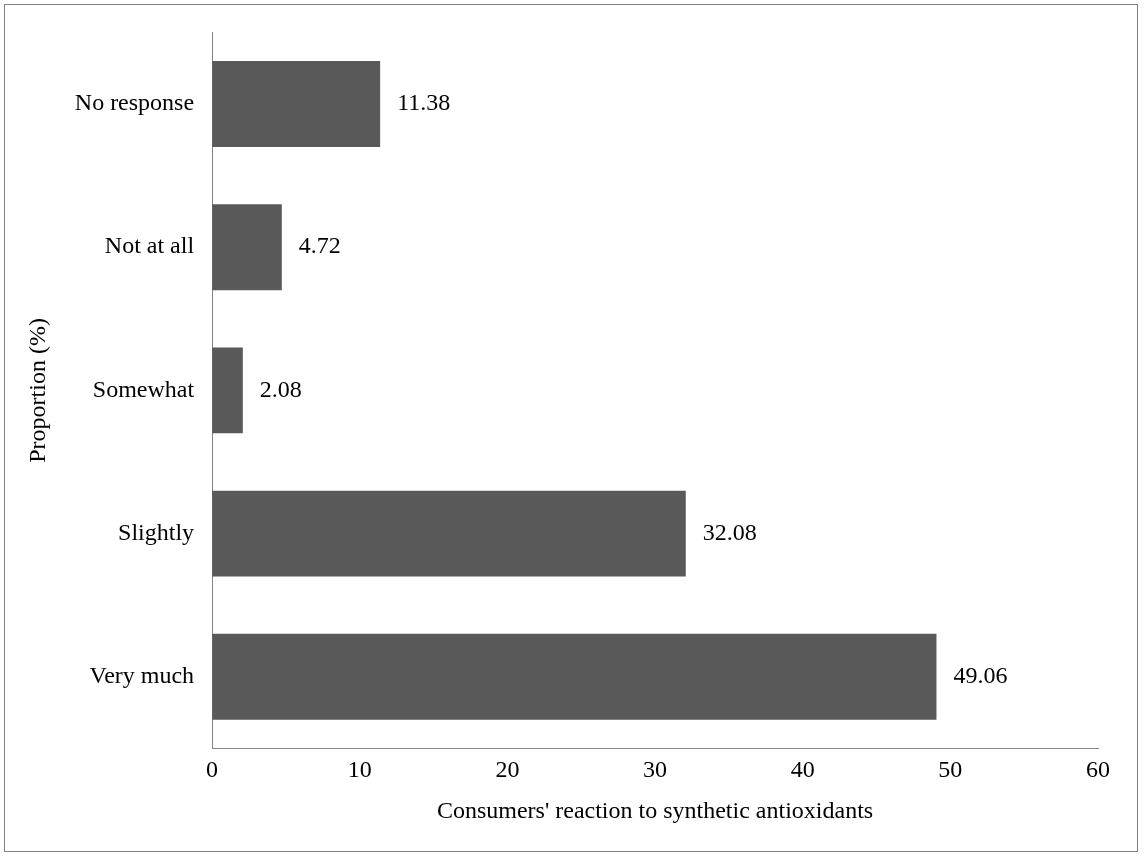  What do you see at coordinates (655, 769) in the screenshot?
I see `x-tick-label: 30` at bounding box center [655, 769].